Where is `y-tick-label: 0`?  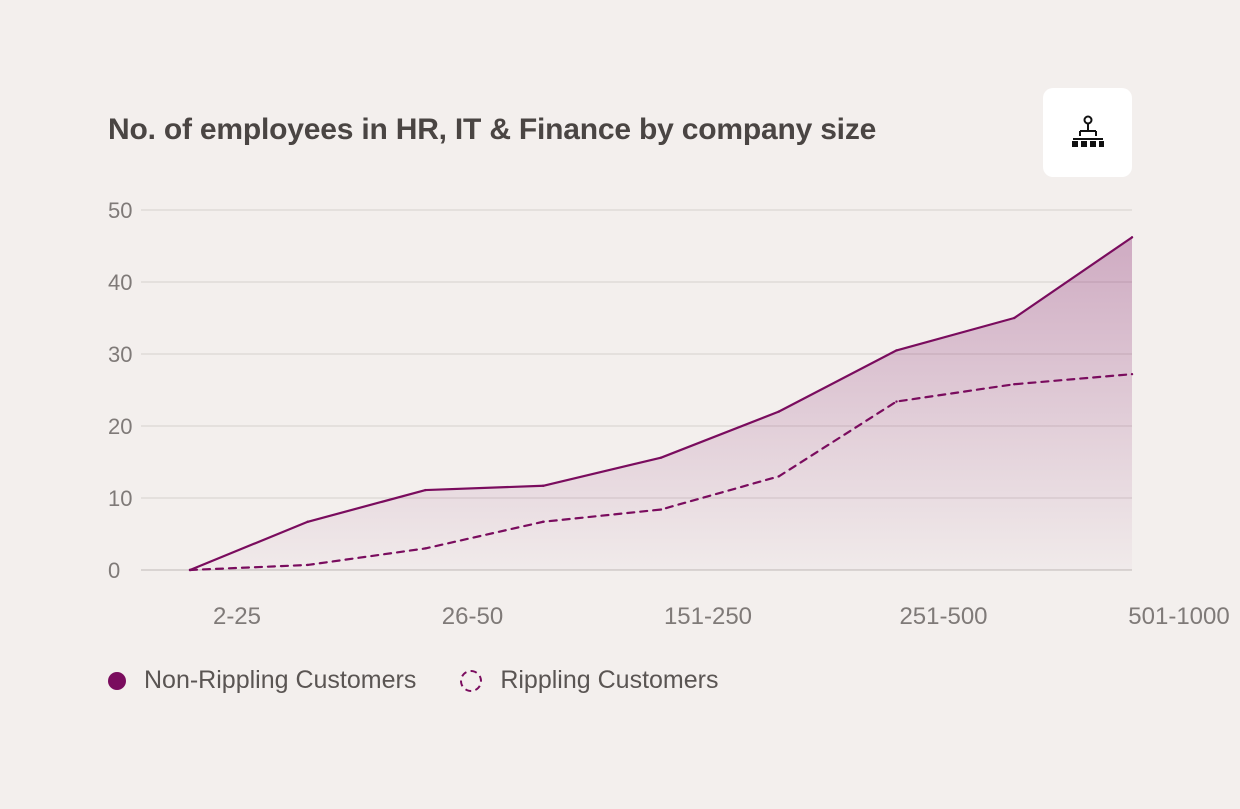 y-tick-label: 0 is located at coordinates (114, 570).